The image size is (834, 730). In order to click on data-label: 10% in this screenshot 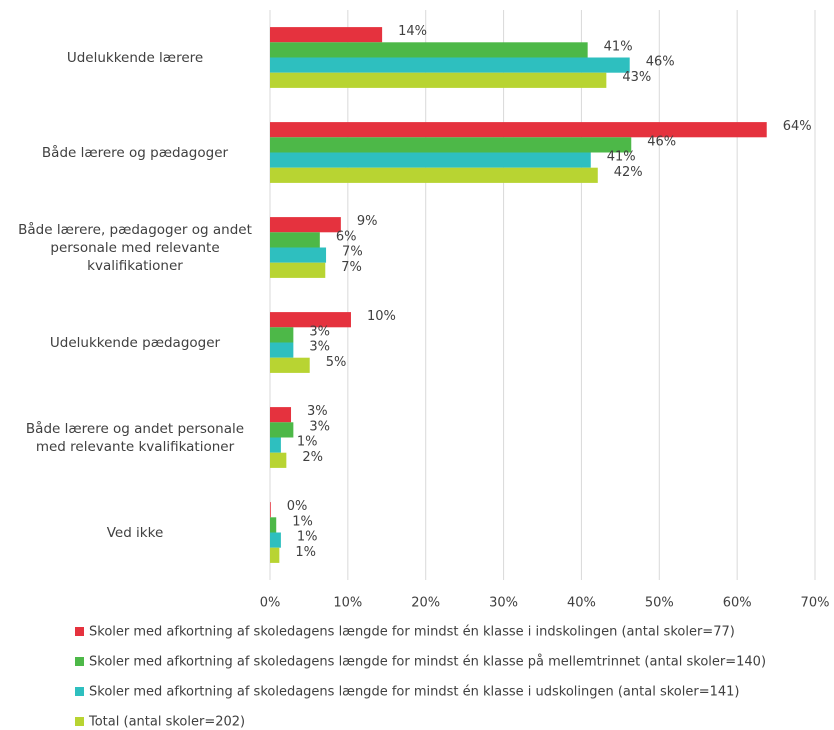, I will do `click(381, 316)`.